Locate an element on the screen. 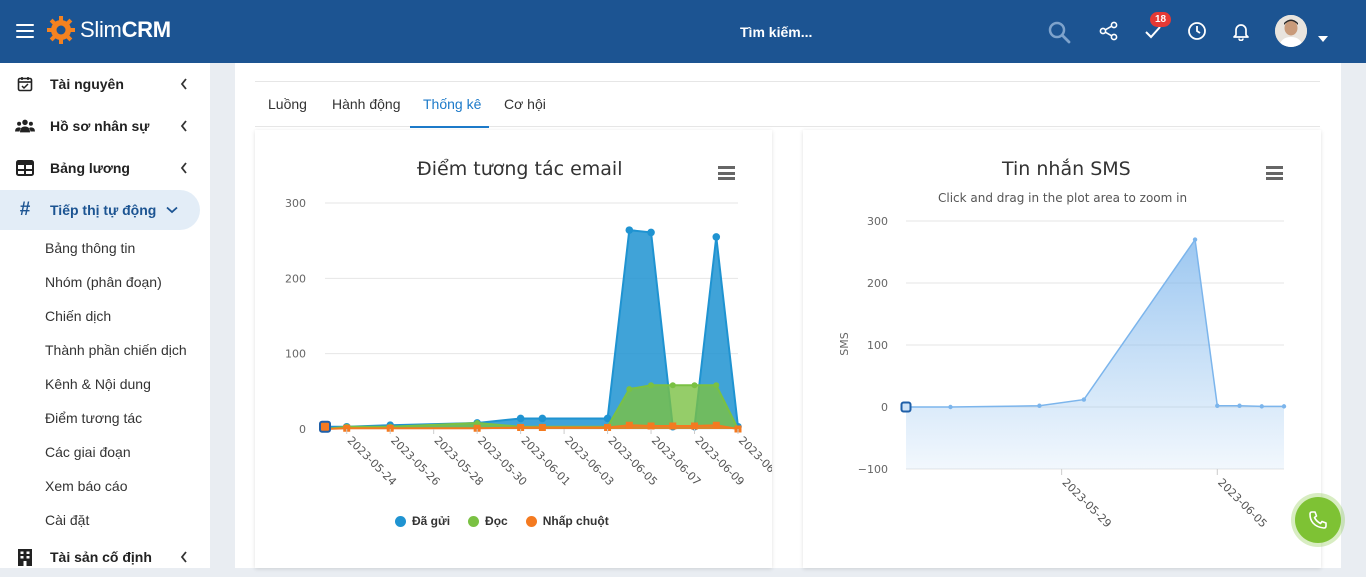 This screenshot has width=1366, height=577. sidebar-item-resources: Tài nguyên is located at coordinates (100, 84).